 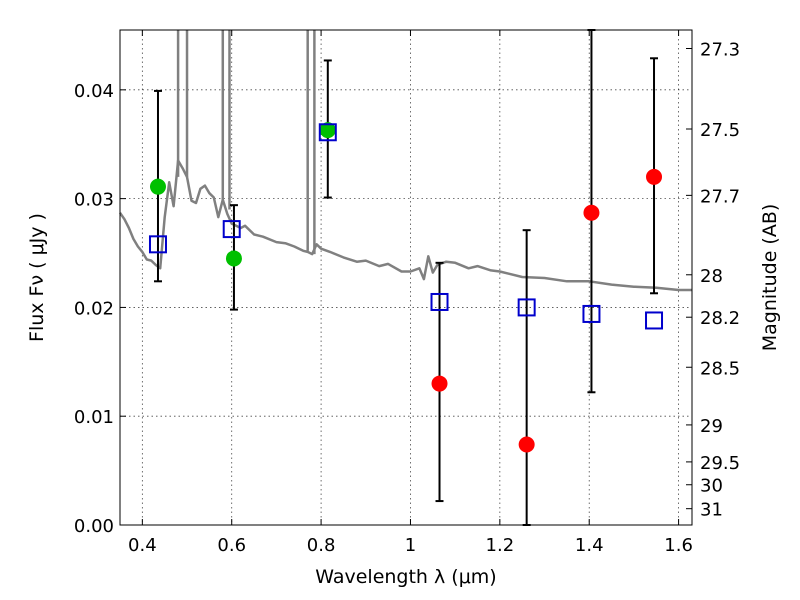 What do you see at coordinates (321, 545) in the screenshot?
I see `x-tick-label: 0.8` at bounding box center [321, 545].